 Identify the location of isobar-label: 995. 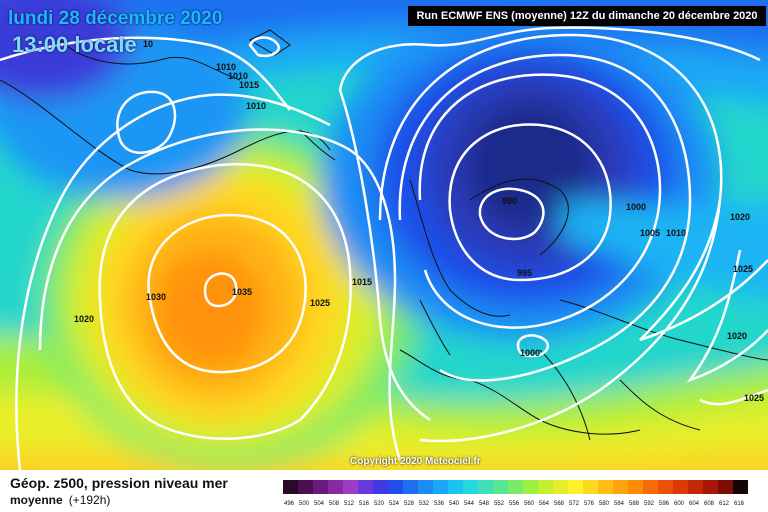
(524, 273).